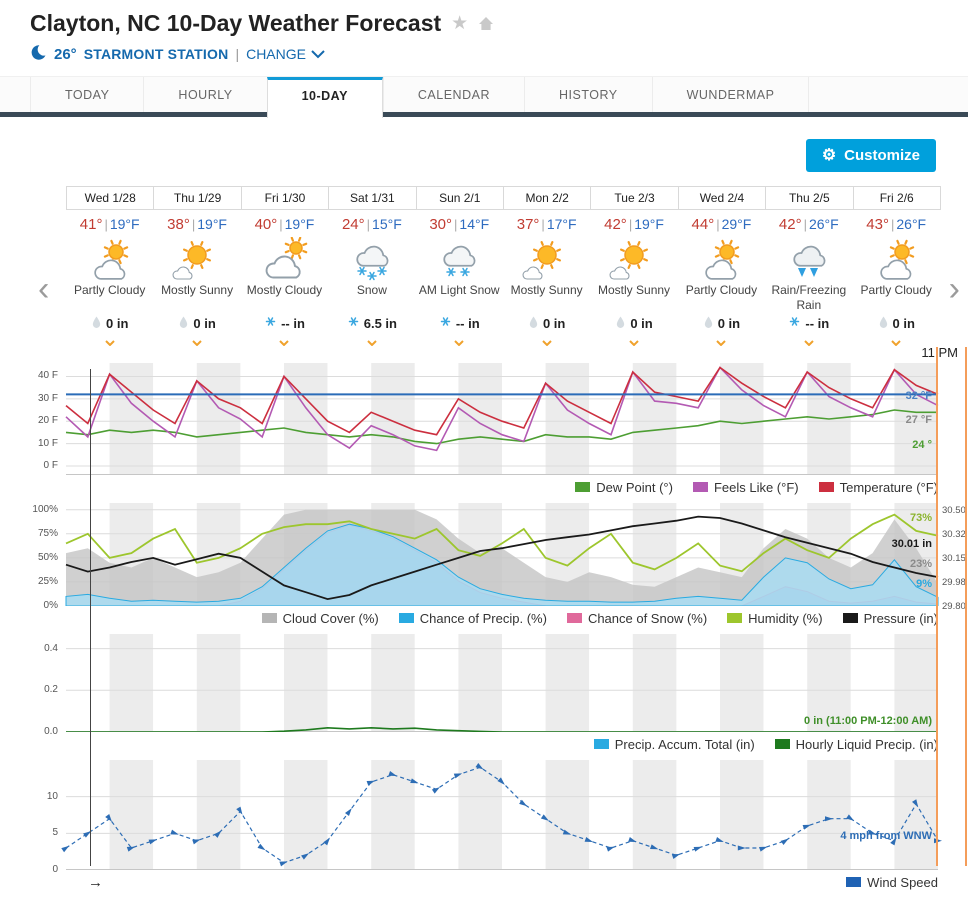  Describe the element at coordinates (284, 259) in the screenshot. I see `mostly-cloudy-icon` at that location.